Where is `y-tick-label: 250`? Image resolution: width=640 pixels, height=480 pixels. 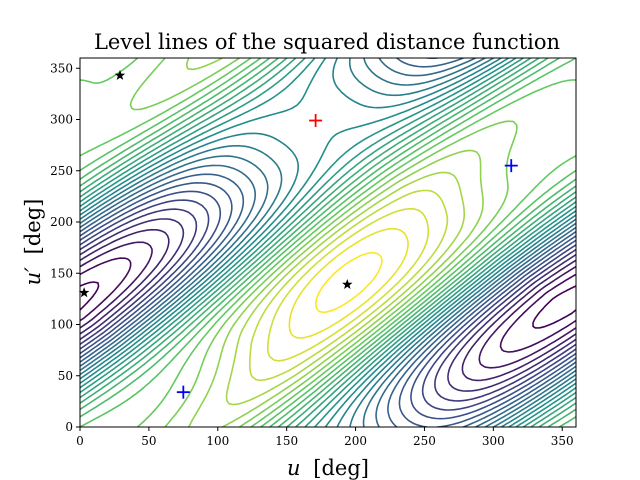 y-tick-label: 250 is located at coordinates (61, 171).